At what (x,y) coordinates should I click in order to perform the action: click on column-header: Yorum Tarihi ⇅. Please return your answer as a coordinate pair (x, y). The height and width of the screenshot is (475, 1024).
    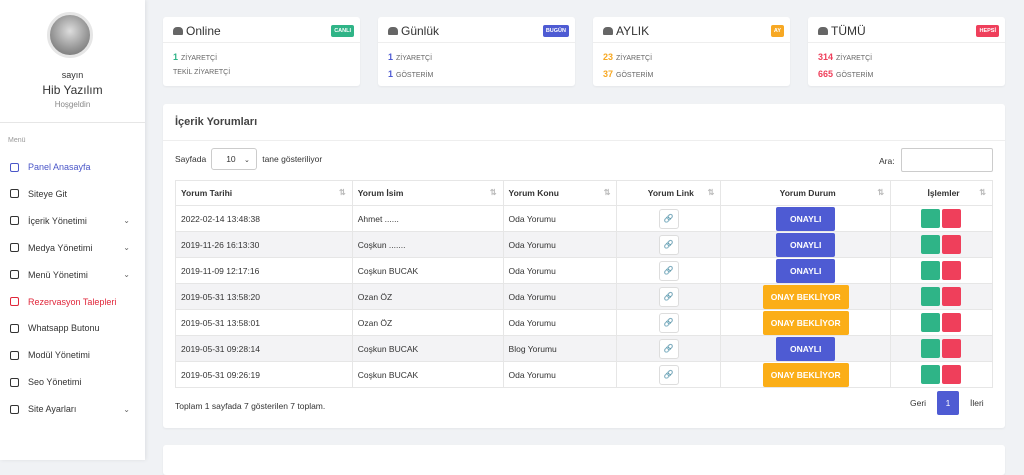
    Looking at the image, I should click on (264, 193).